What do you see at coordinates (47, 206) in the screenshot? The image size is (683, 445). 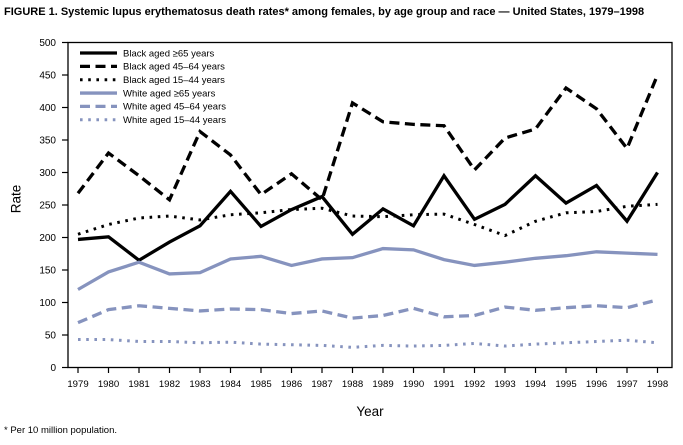 I see `y-axis-tick-label: 250` at bounding box center [47, 206].